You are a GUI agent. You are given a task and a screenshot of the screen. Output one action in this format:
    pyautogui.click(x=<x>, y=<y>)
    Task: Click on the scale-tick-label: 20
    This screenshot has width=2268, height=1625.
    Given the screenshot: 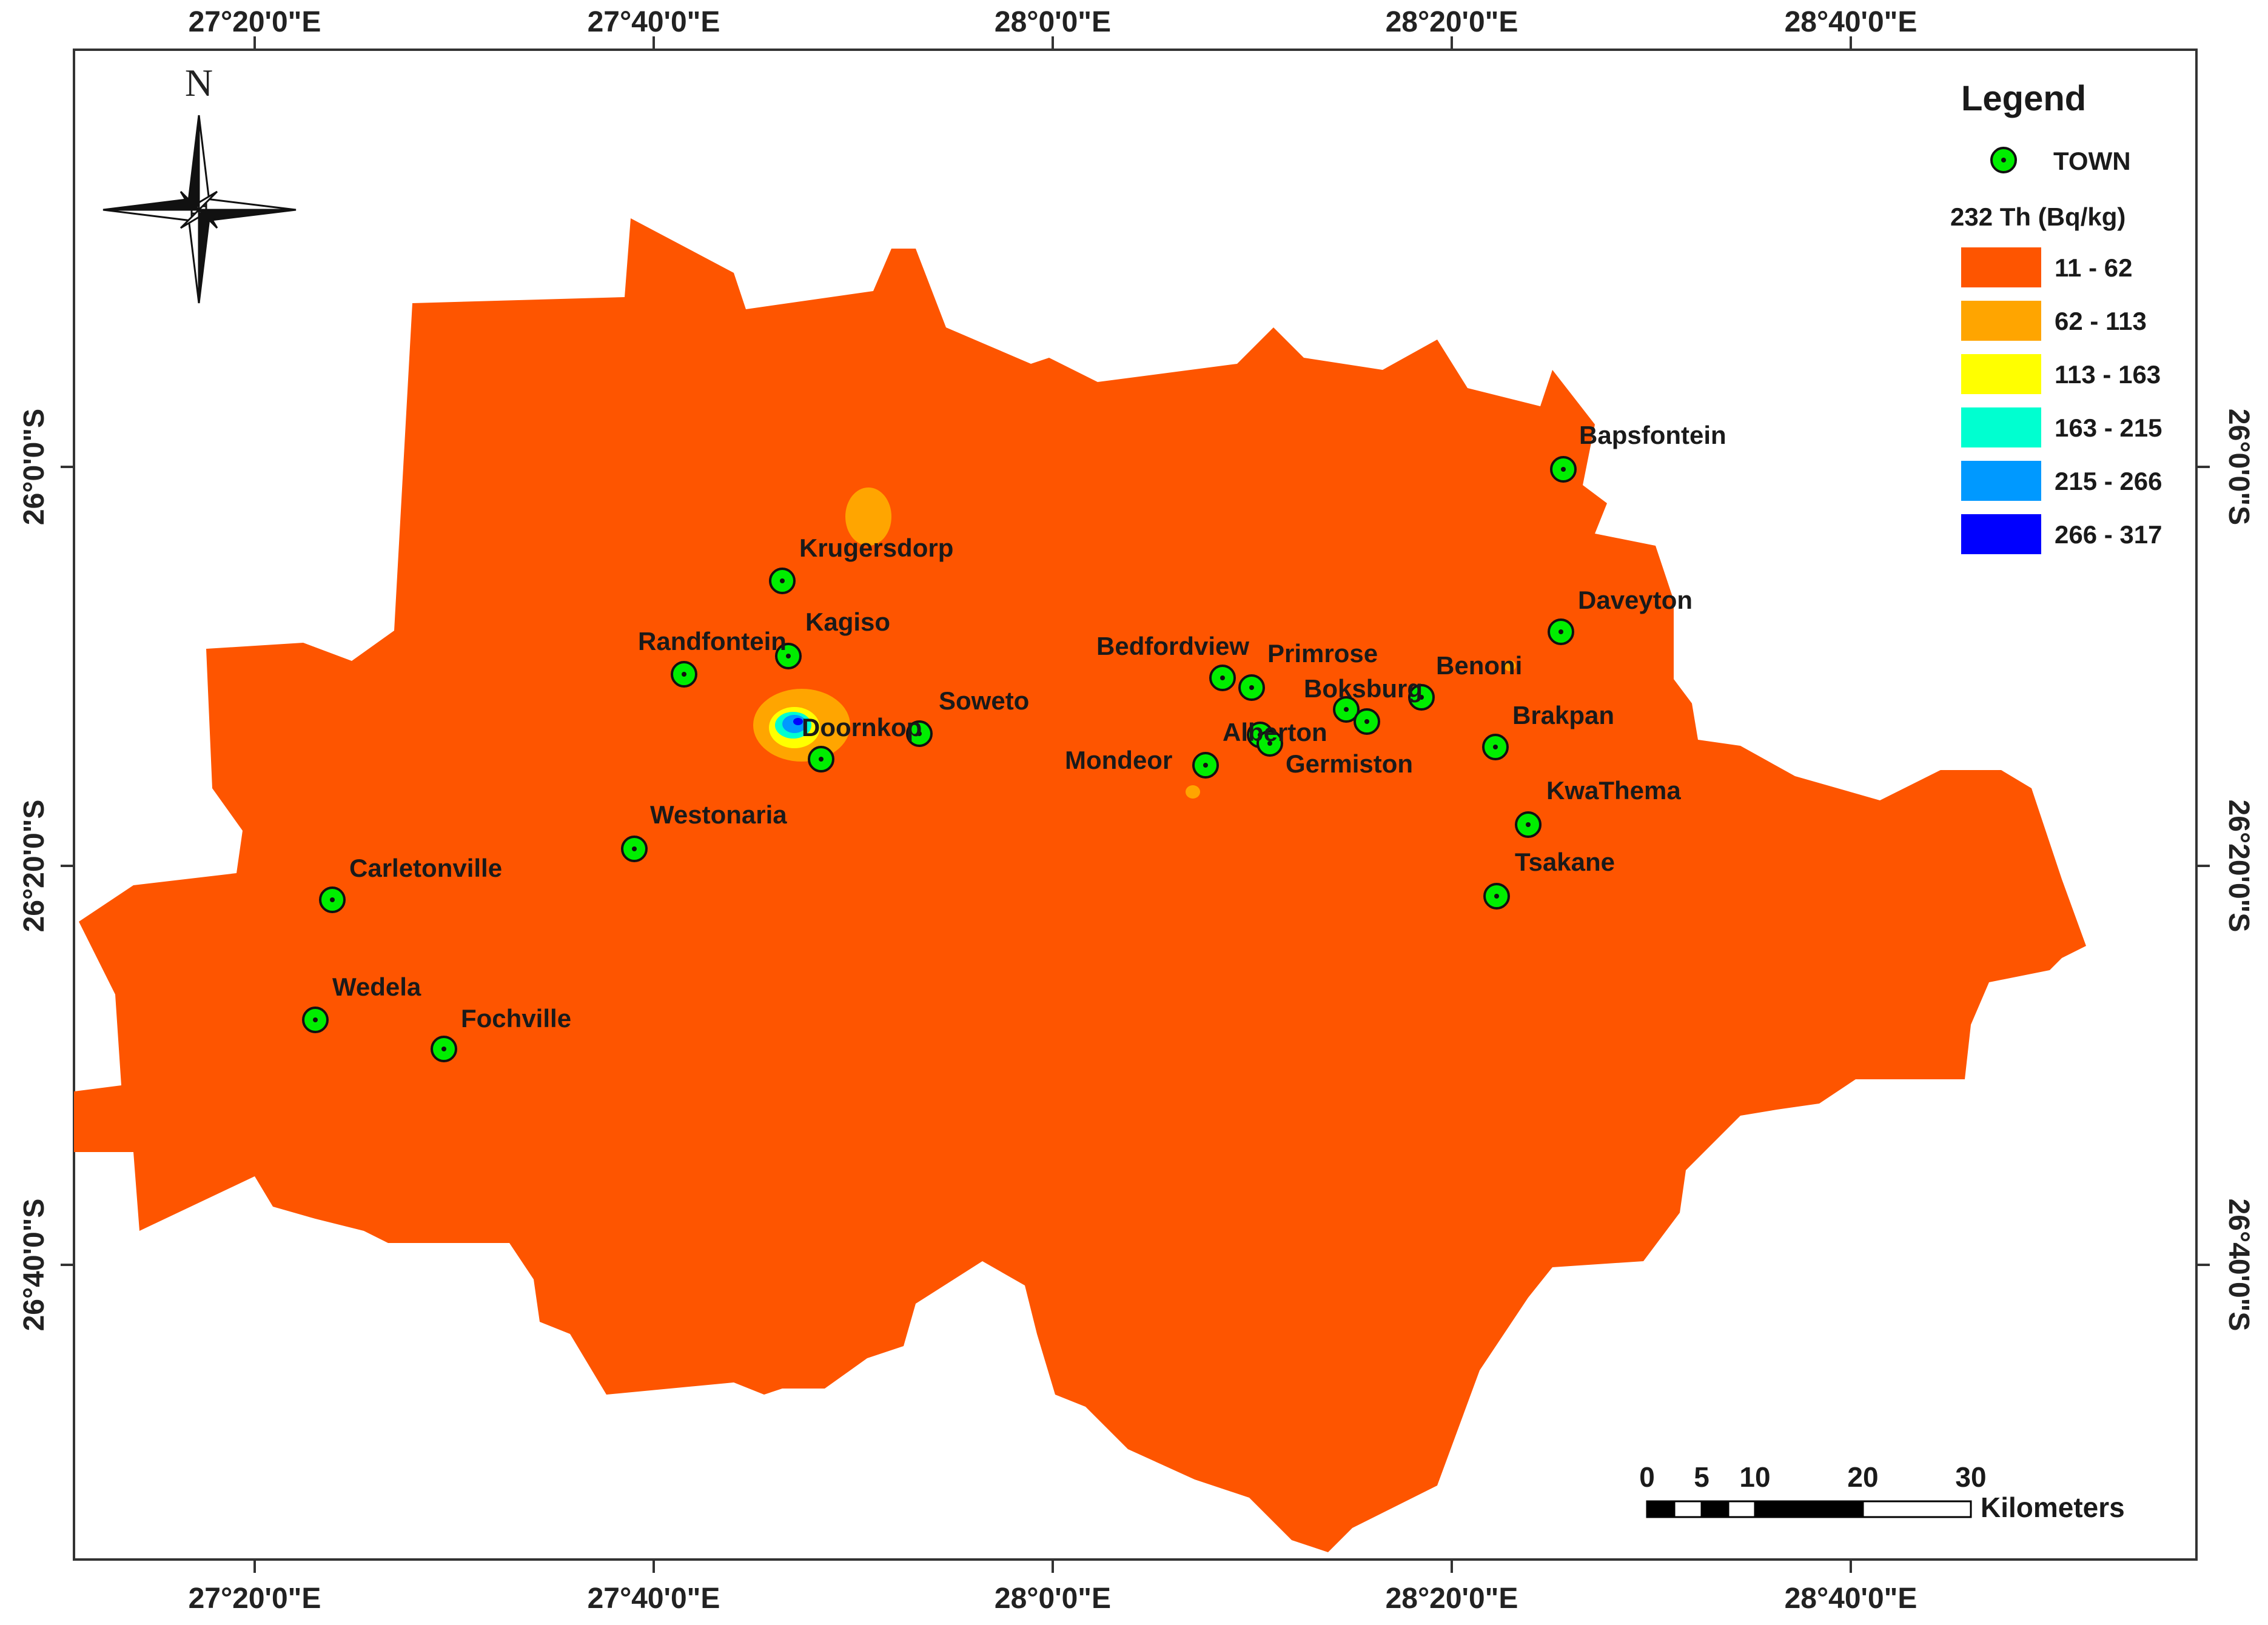 What is the action you would take?
    pyautogui.click(x=1863, y=1477)
    